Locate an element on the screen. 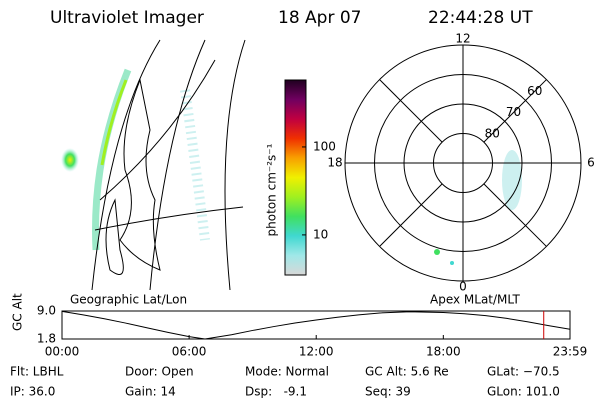  colorbar-tick-label: 10 is located at coordinates (320, 234).